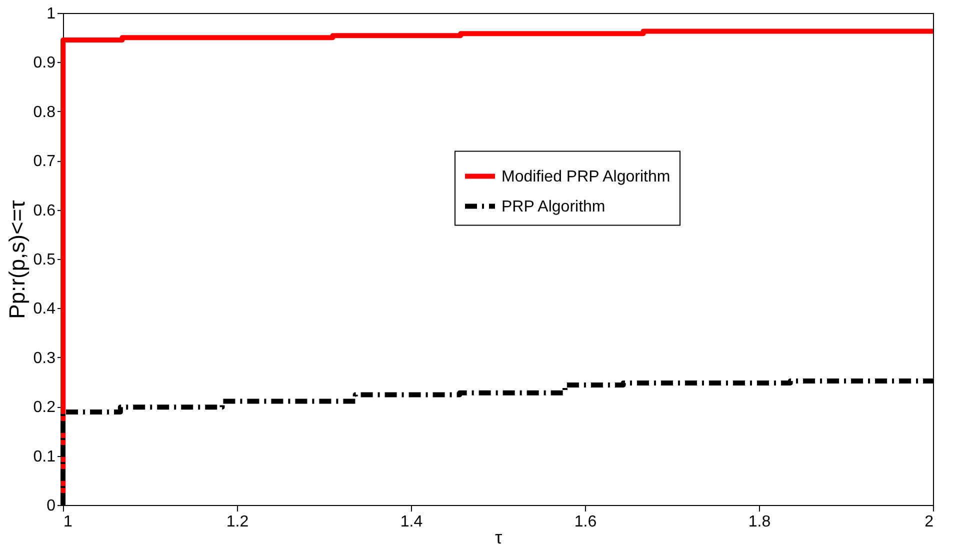 The height and width of the screenshot is (551, 966). What do you see at coordinates (411, 522) in the screenshot?
I see `x-tick-label: 1.4` at bounding box center [411, 522].